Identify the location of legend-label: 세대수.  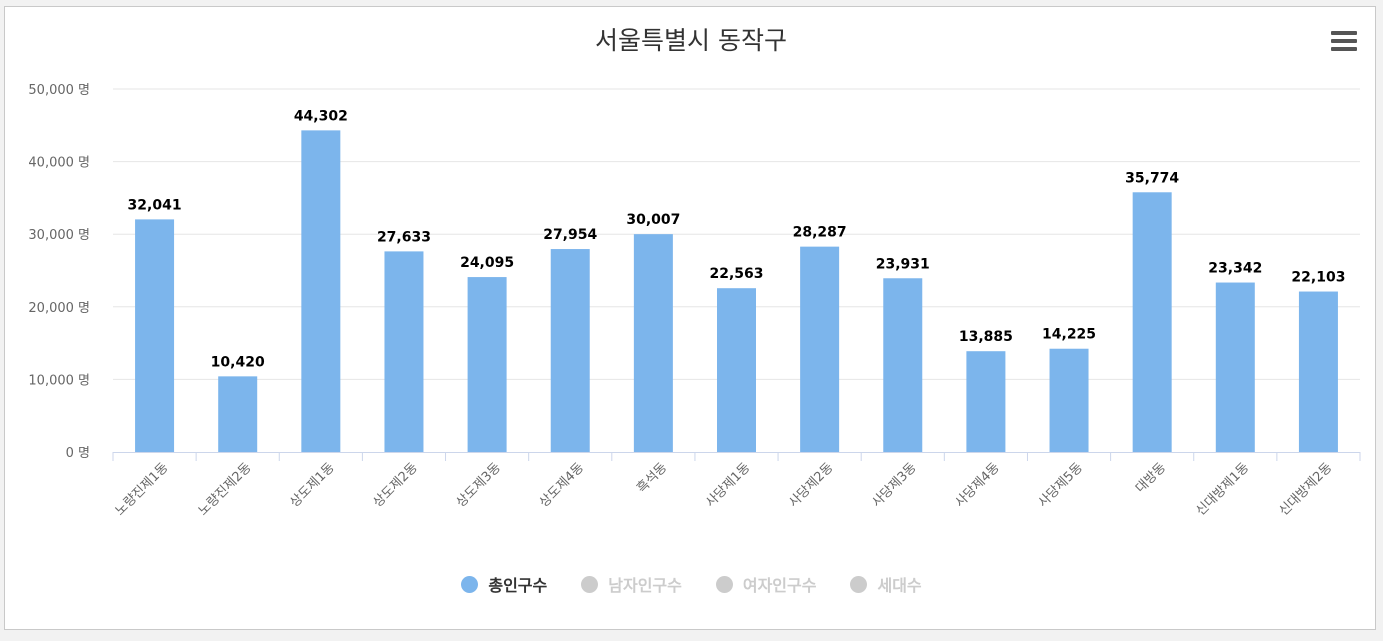
(899, 585).